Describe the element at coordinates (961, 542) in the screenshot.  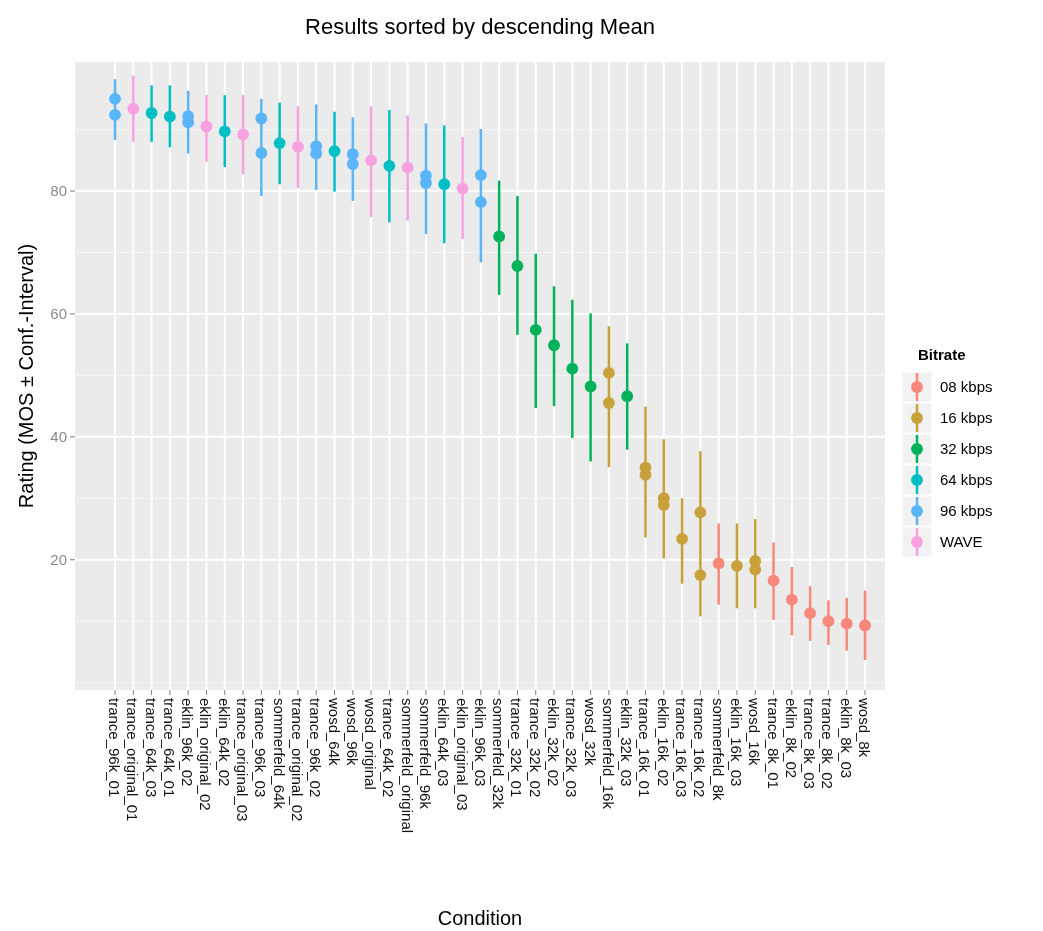
I see `legend-label: WAVE` at that location.